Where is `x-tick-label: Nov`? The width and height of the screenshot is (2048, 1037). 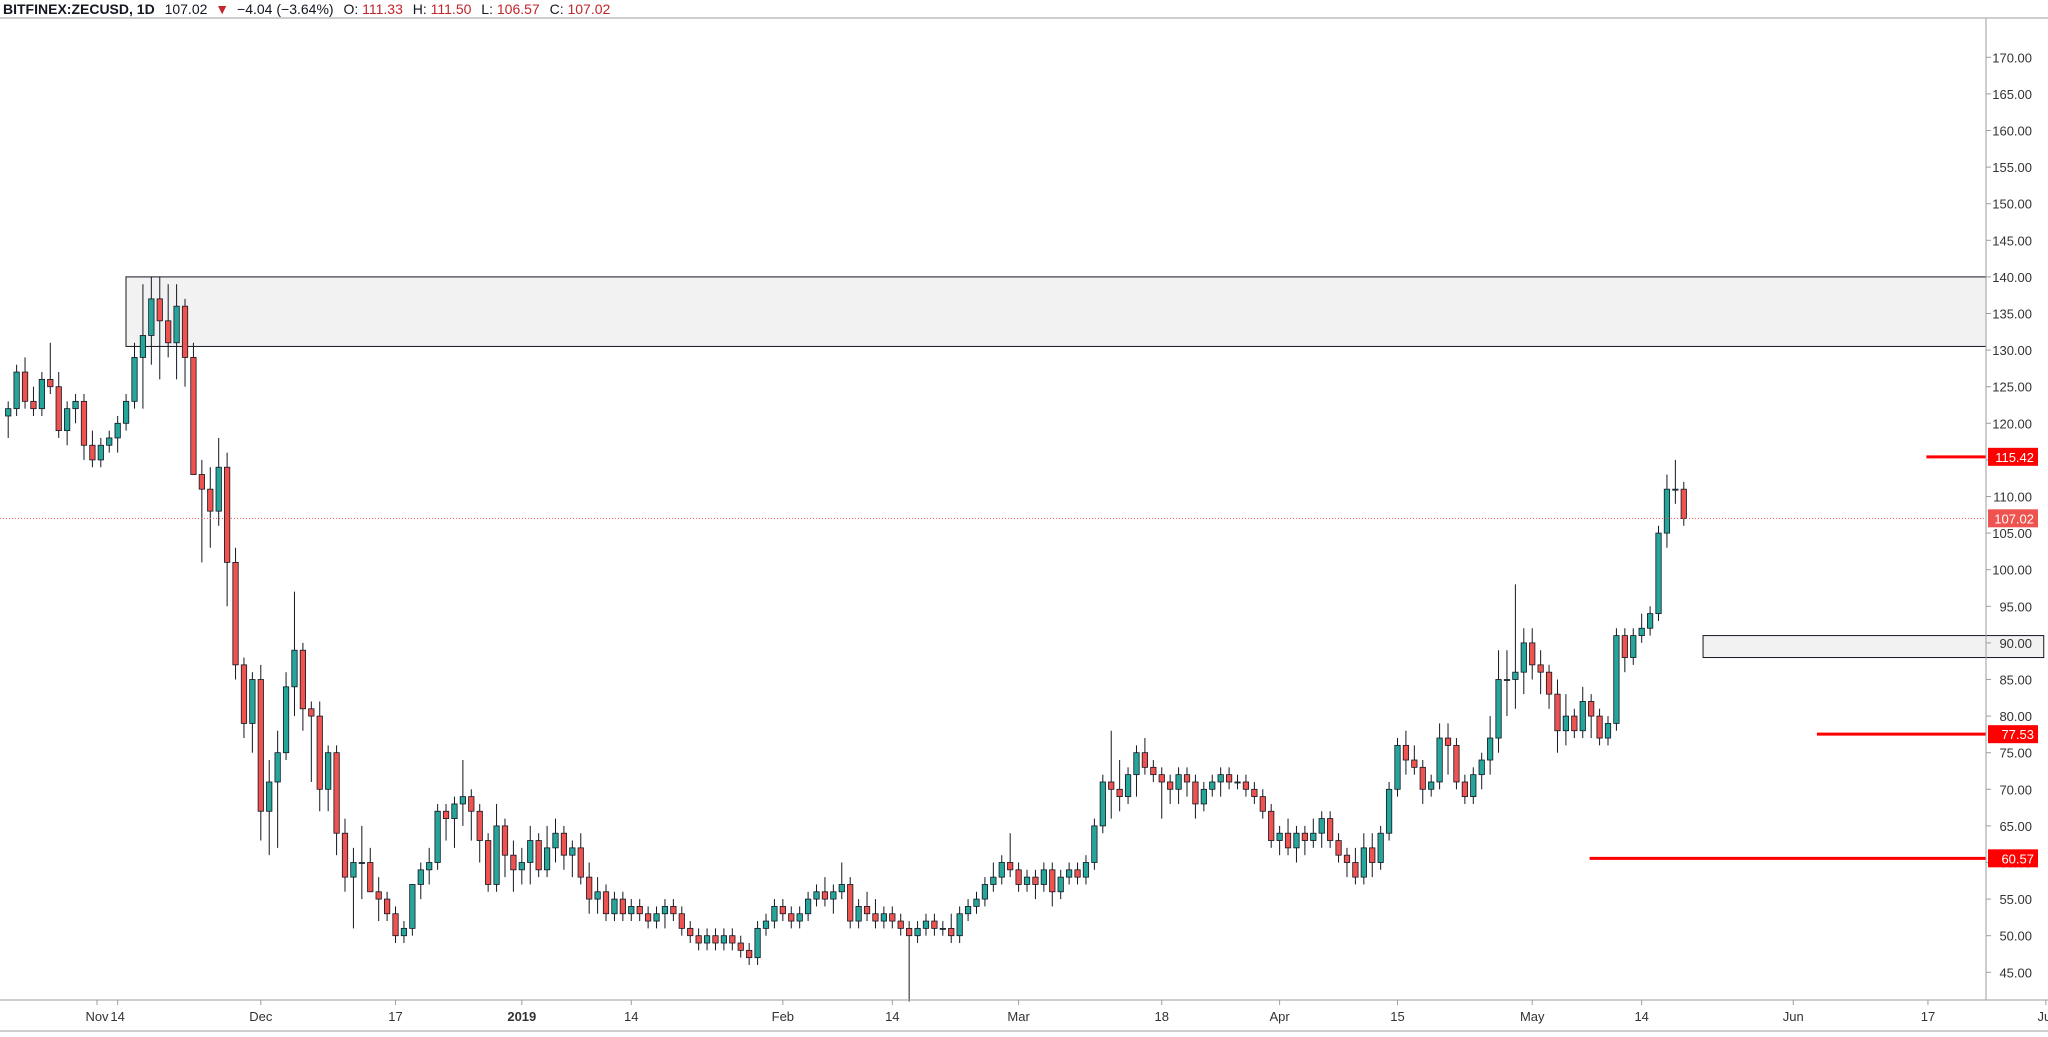 x-tick-label: Nov is located at coordinates (97, 1016).